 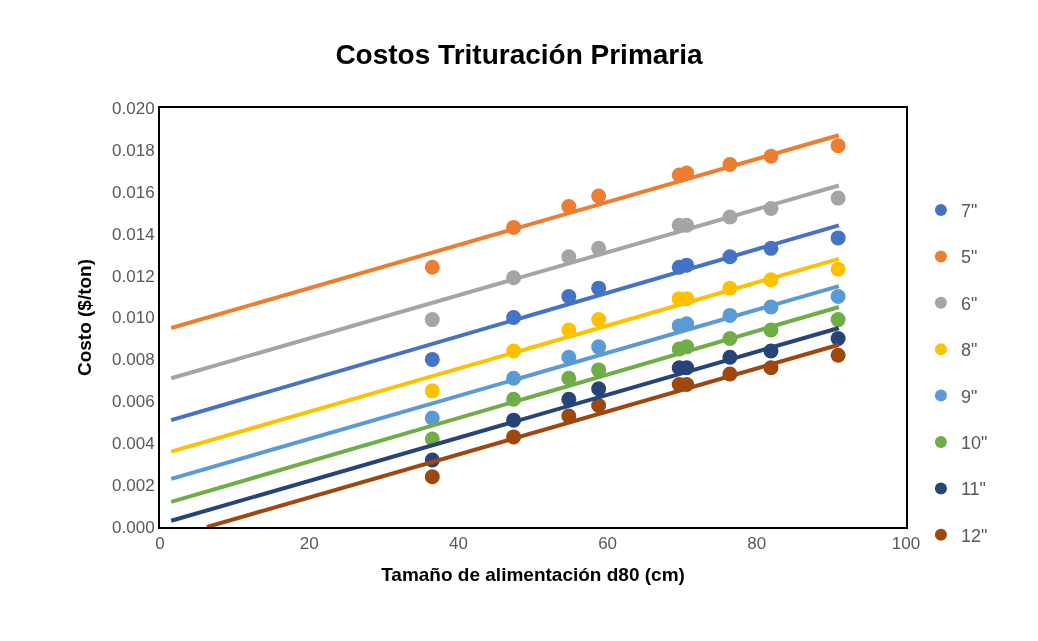 I want to click on y-tick-label: 0.000, so click(x=133, y=527).